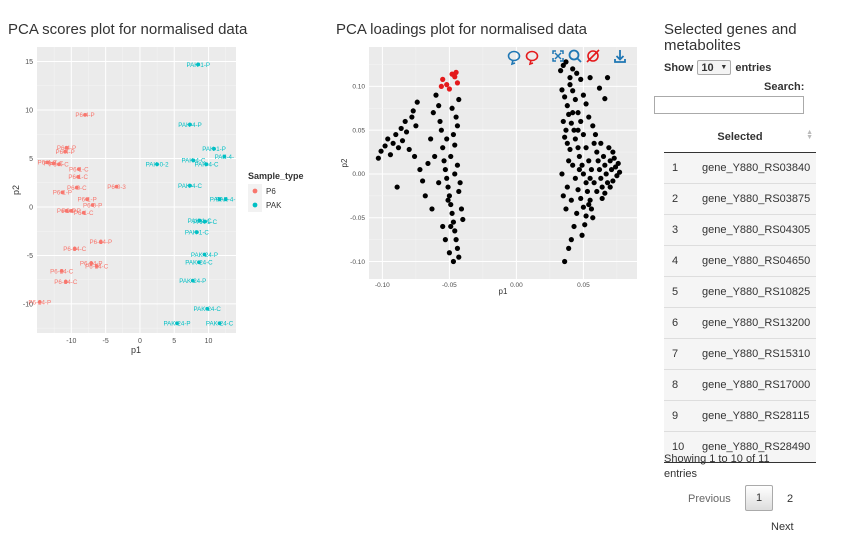 Image resolution: width=848 pixels, height=535 pixels. What do you see at coordinates (575, 56) in the screenshot?
I see `zoom-search-icon` at bounding box center [575, 56].